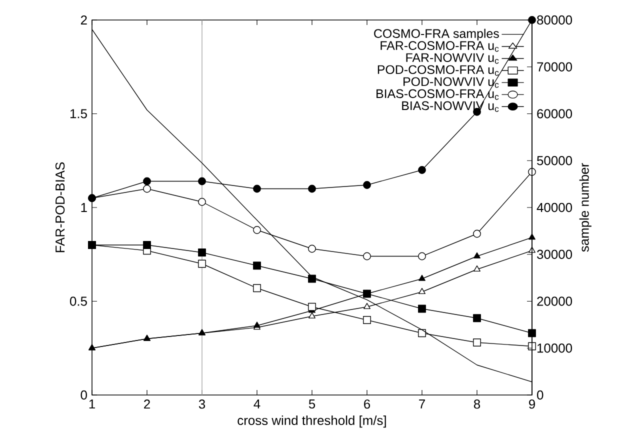 The height and width of the screenshot is (447, 637). What do you see at coordinates (202, 404) in the screenshot?
I see `x-tick-label: 3` at bounding box center [202, 404].